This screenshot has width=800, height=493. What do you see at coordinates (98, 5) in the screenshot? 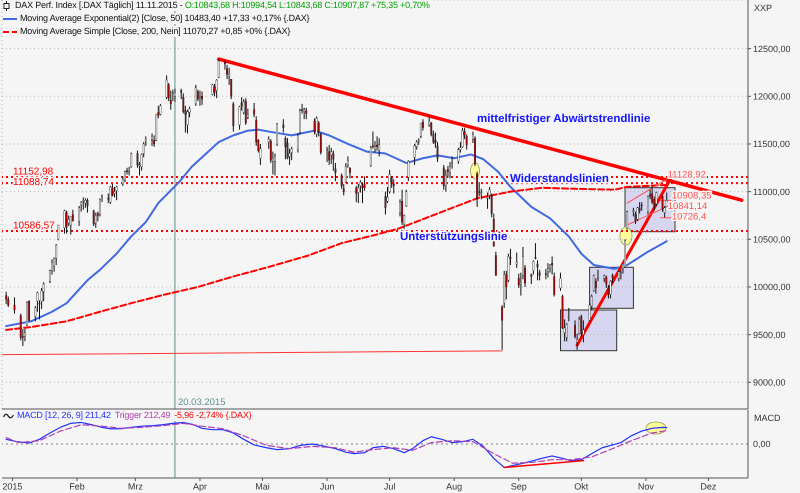
I see `chart-title: DAX Perf. Index [.DAX Täglich] 11.11.2015 -` at bounding box center [98, 5].